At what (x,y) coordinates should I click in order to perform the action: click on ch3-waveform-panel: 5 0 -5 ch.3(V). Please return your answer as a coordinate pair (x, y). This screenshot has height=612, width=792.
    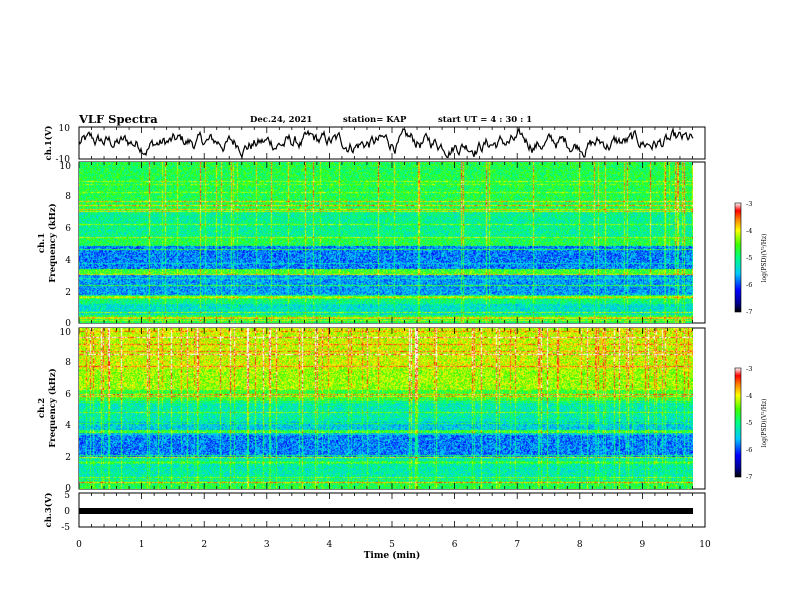
    Looking at the image, I should click on (374, 512).